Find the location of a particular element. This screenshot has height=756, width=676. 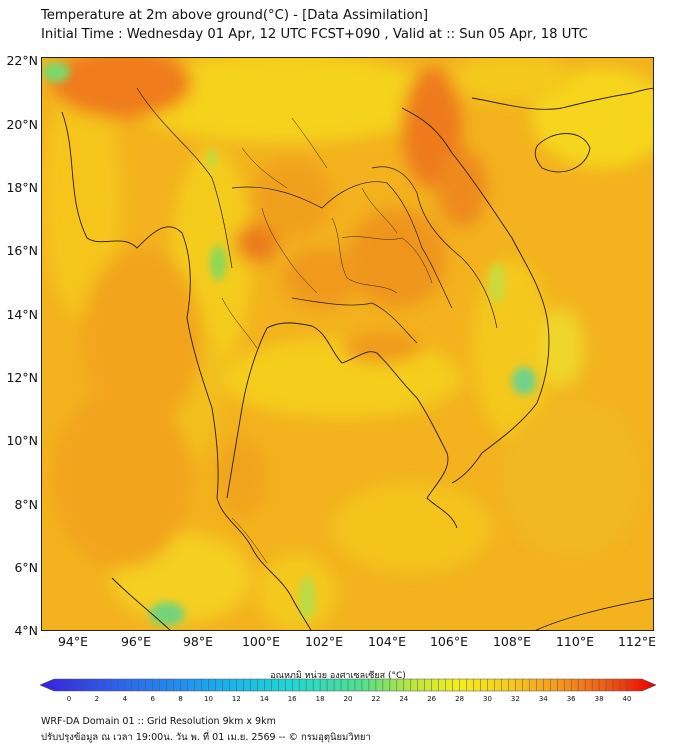

colorbar-tick-2: 2 is located at coordinates (97, 699).